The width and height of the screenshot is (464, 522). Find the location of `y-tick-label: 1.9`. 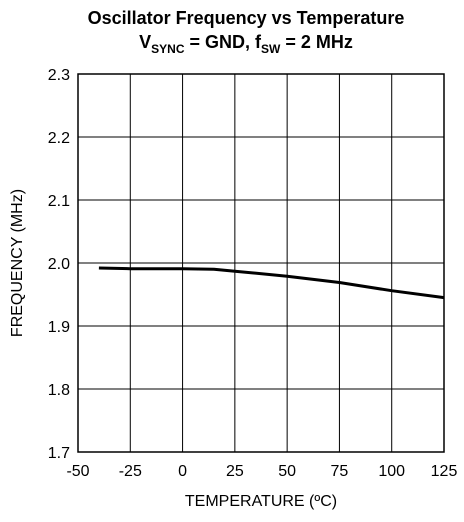

y-tick-label: 1.9 is located at coordinates (59, 327).